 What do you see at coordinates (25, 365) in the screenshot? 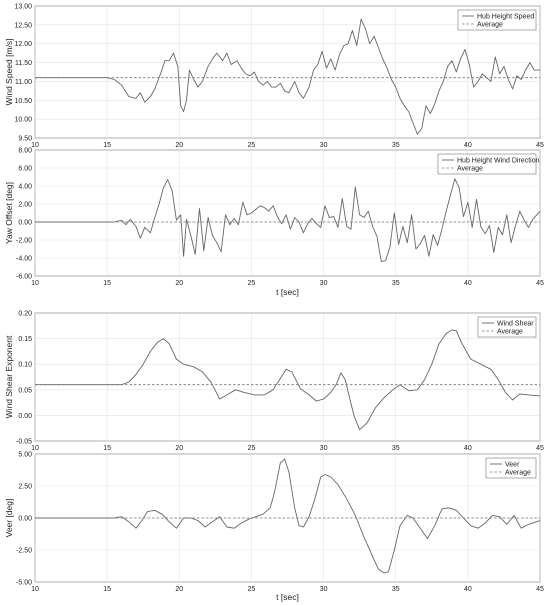
I see `y-tick-label: 0.10` at bounding box center [25, 365].